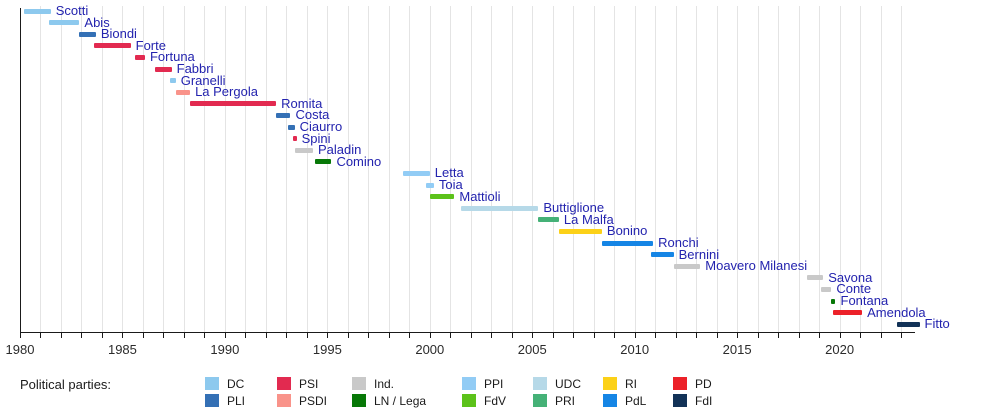  I want to click on minister-label: Scotti, so click(72, 10).